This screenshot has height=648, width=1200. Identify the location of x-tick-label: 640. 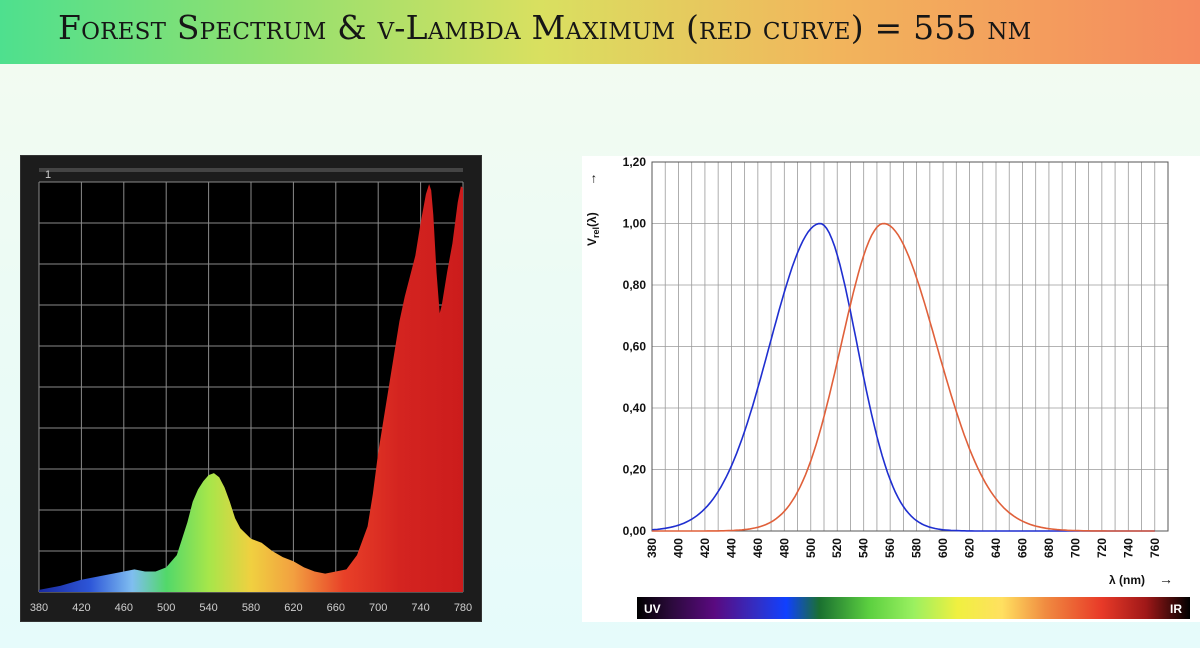
(996, 548).